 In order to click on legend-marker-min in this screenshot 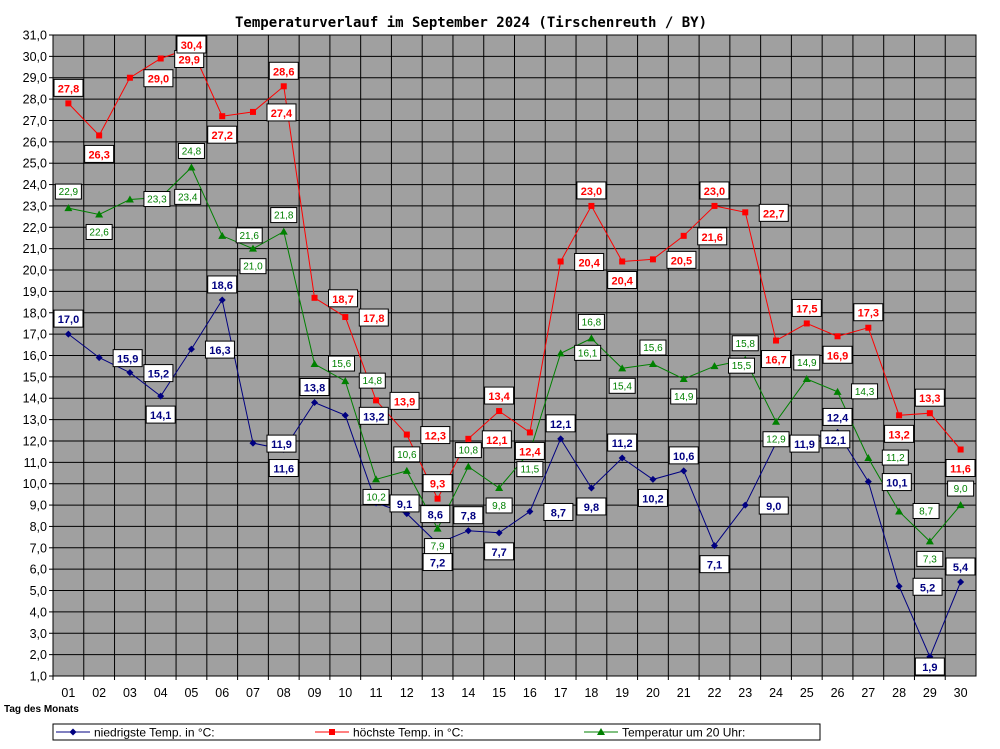, I will do `click(73, 732)`.